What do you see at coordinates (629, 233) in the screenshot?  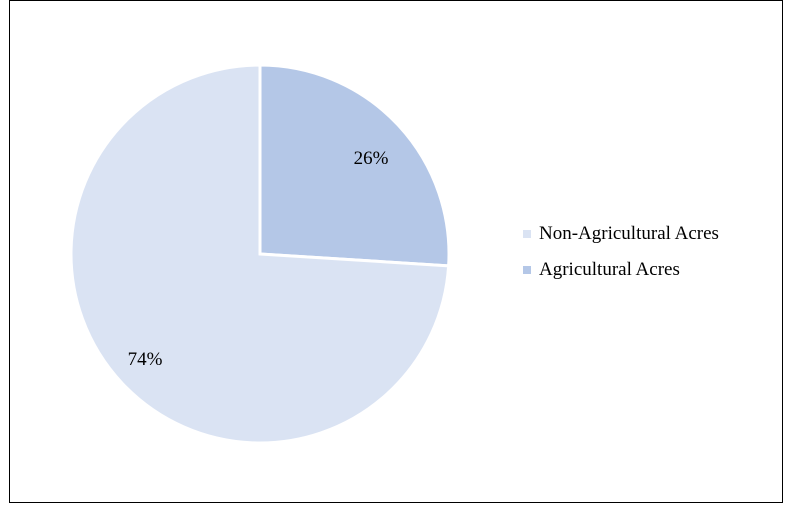 I see `legend-label-non-agricultural: Non-Agricultural Acres` at bounding box center [629, 233].